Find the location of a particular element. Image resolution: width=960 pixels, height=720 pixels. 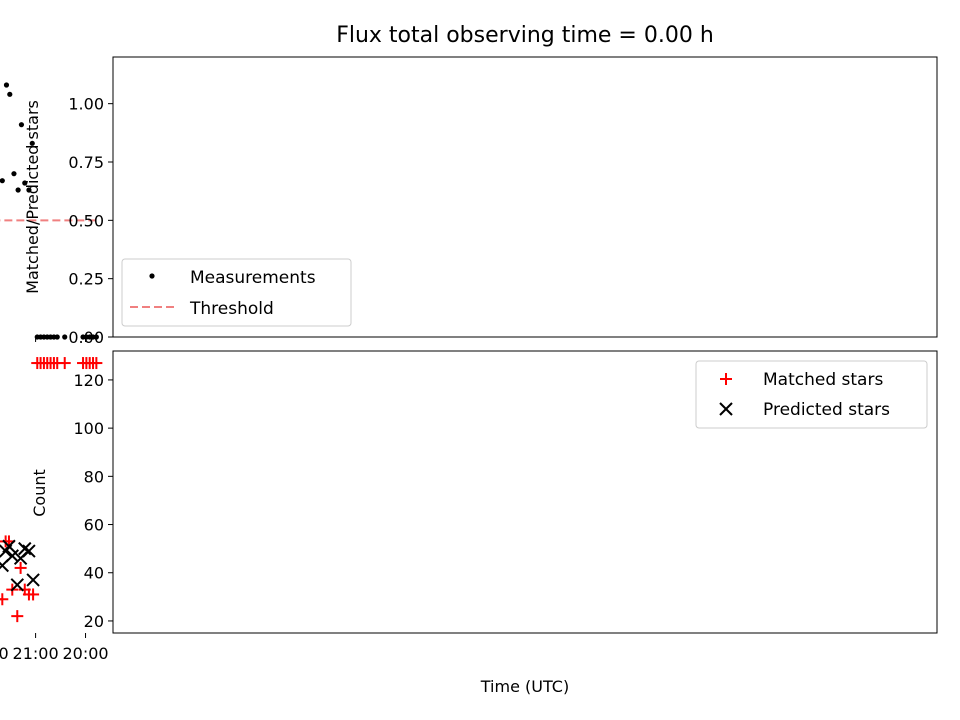

bottom-legend-box is located at coordinates (811, 394).